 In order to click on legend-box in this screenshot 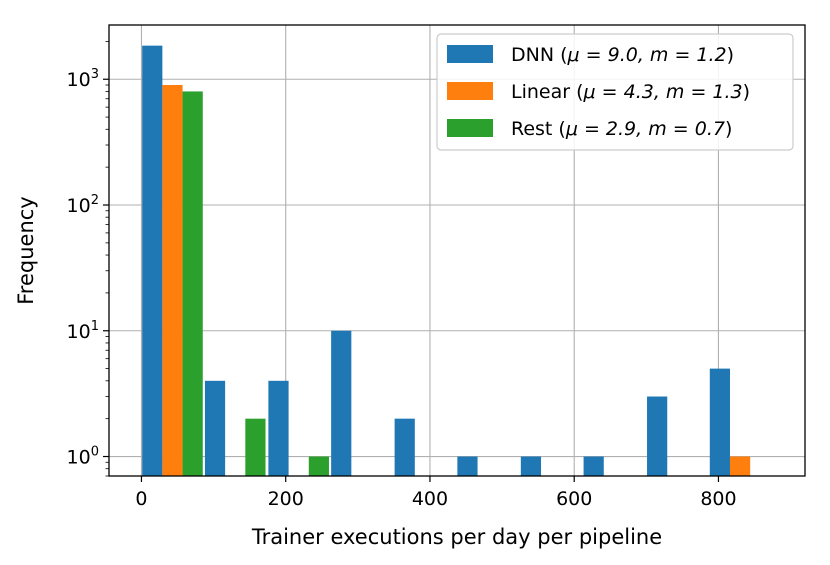, I will do `click(615, 92)`.